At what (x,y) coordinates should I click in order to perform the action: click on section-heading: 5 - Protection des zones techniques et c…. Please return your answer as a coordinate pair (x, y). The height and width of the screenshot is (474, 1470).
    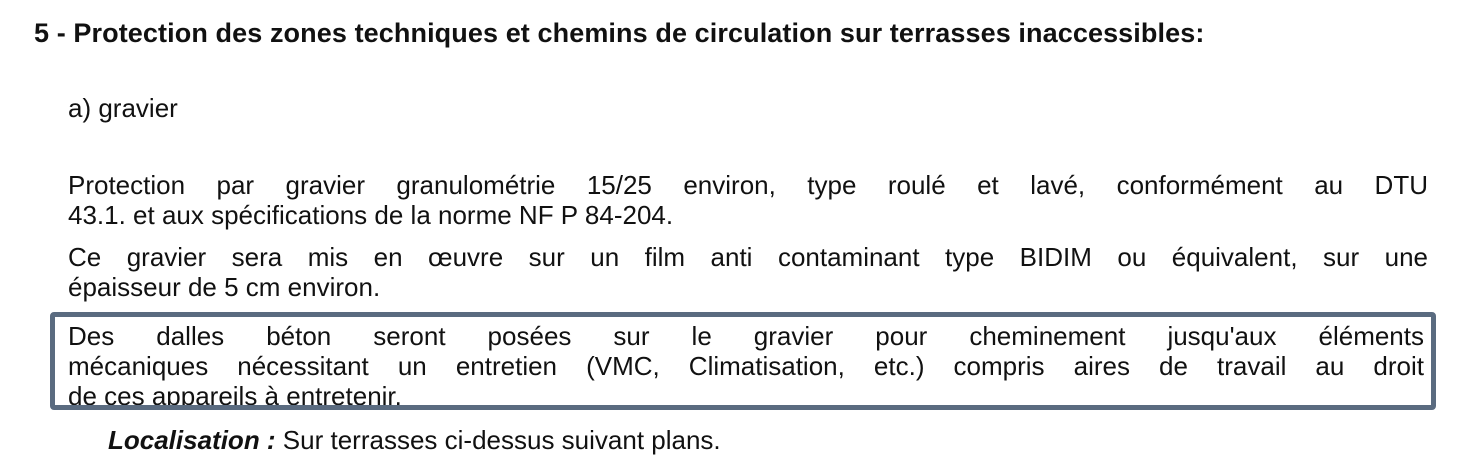
    Looking at the image, I should click on (619, 33).